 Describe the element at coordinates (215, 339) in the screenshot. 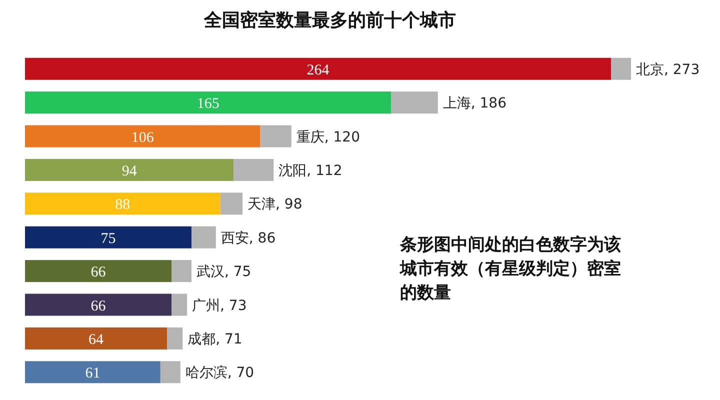

I see `total-label: 成都, 71` at that location.